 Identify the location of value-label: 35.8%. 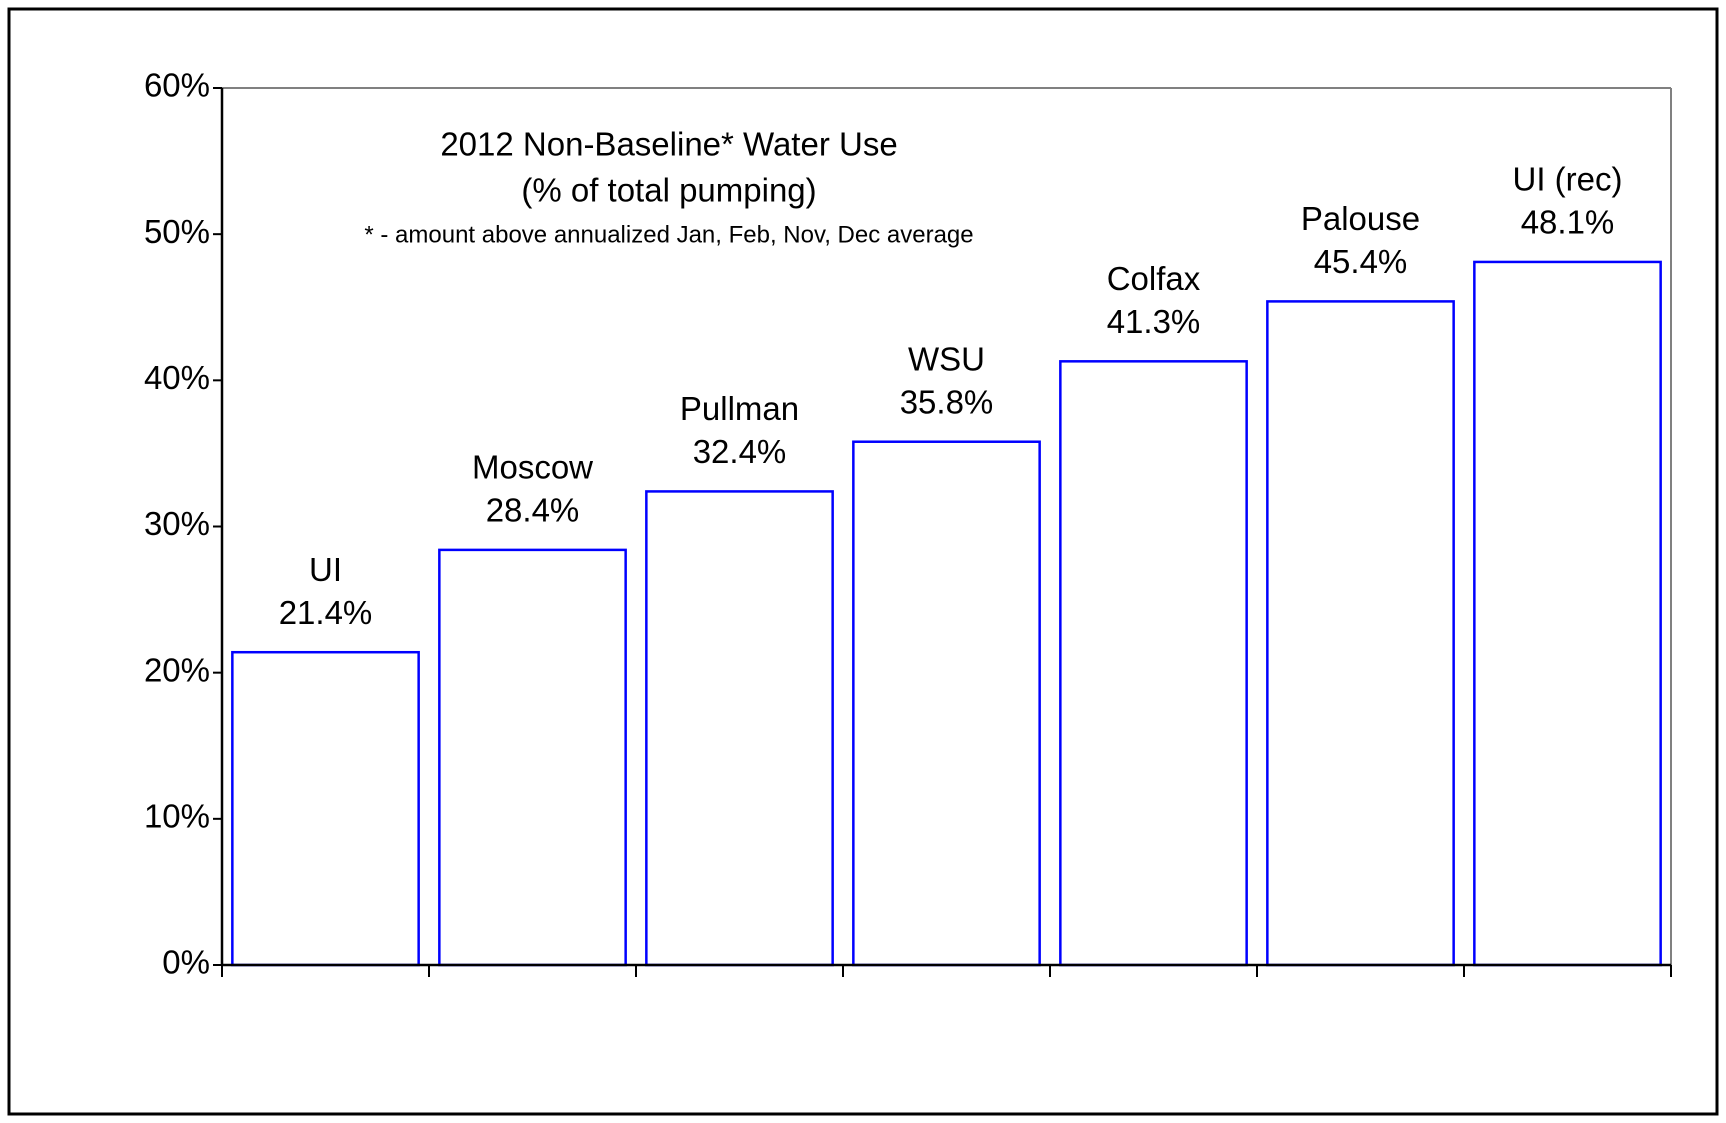
(947, 401).